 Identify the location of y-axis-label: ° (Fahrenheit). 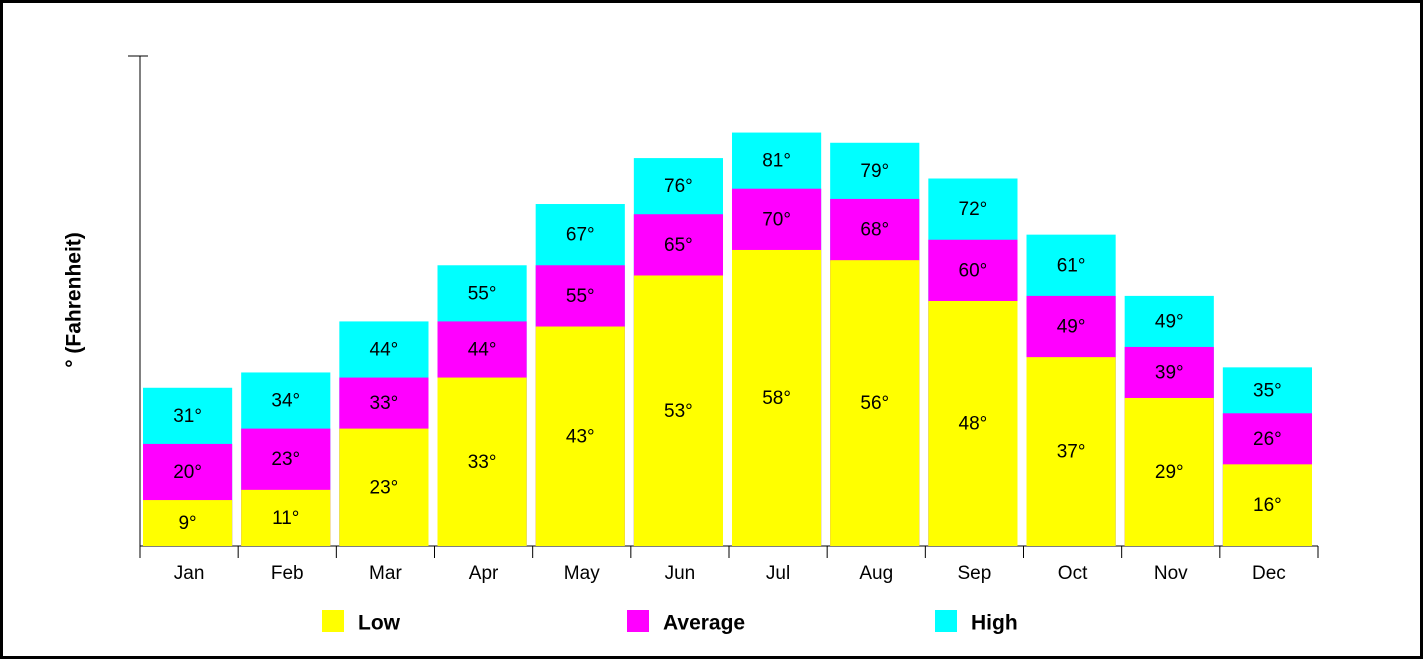
(74, 300).